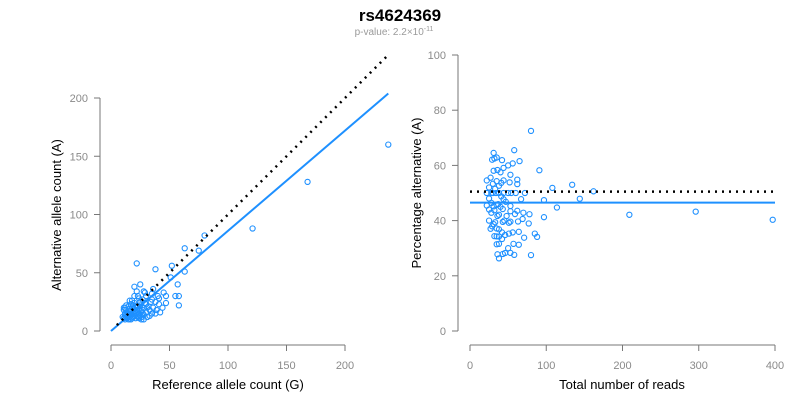 The height and width of the screenshot is (400, 800). What do you see at coordinates (79, 216) in the screenshot?
I see `left-y-tick-label: 100` at bounding box center [79, 216].